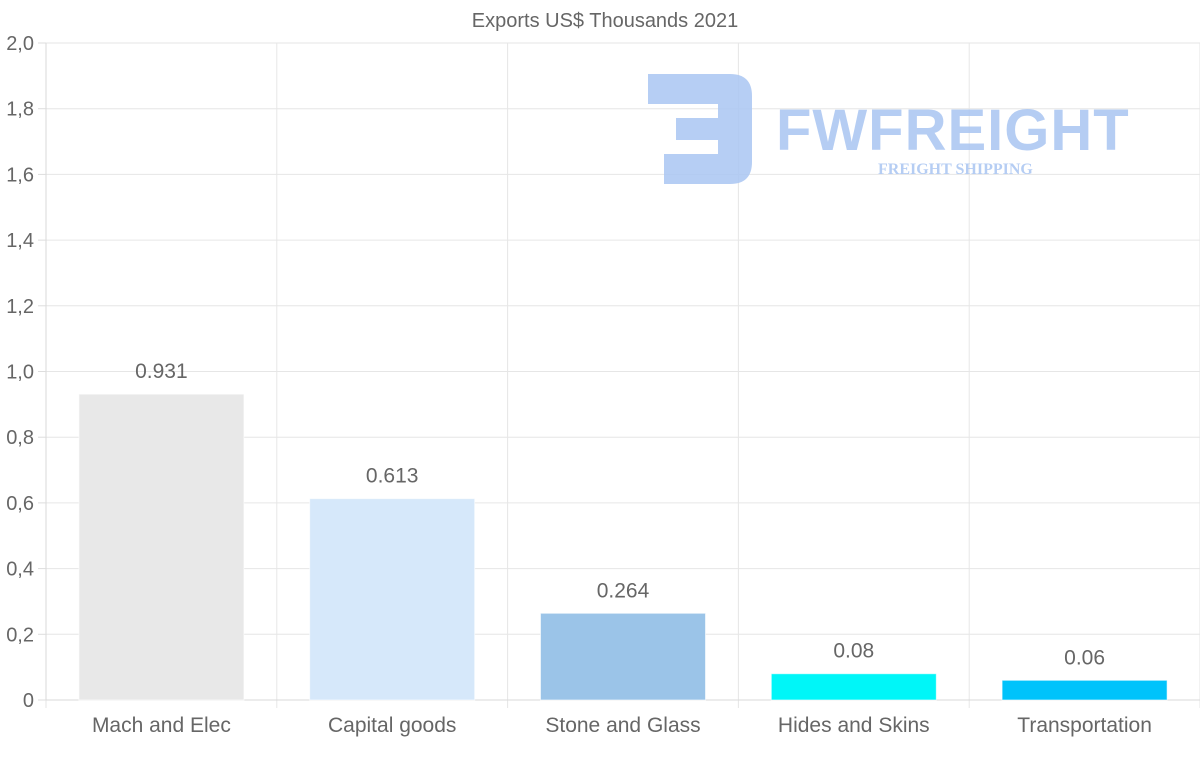 Image resolution: width=1200 pixels, height=763 pixels. Describe the element at coordinates (853, 651) in the screenshot. I see `value-label: 0.08` at that location.